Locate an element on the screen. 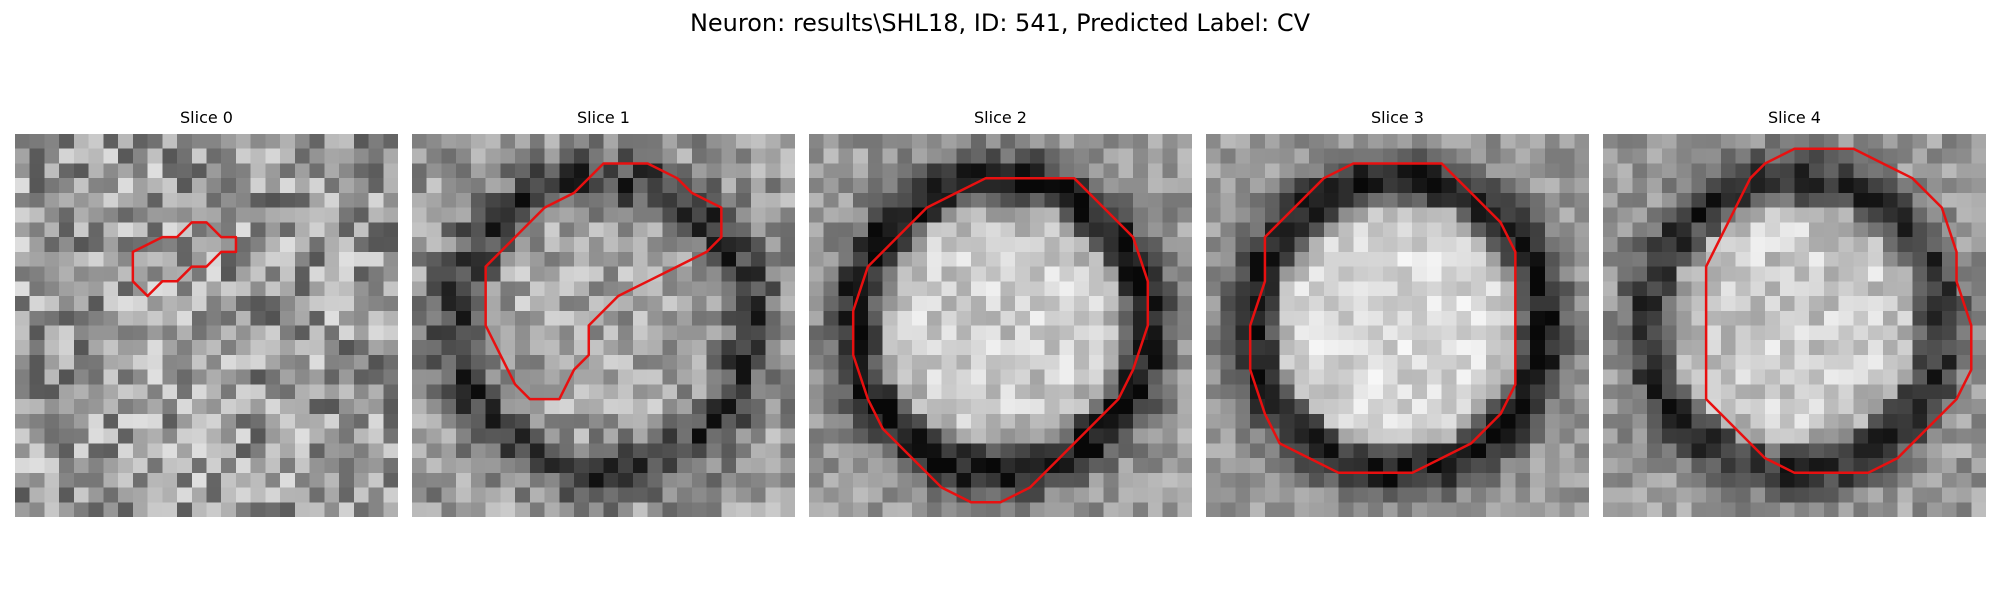 The image size is (2000, 600). slice-title: Slice 0 is located at coordinates (206, 118).